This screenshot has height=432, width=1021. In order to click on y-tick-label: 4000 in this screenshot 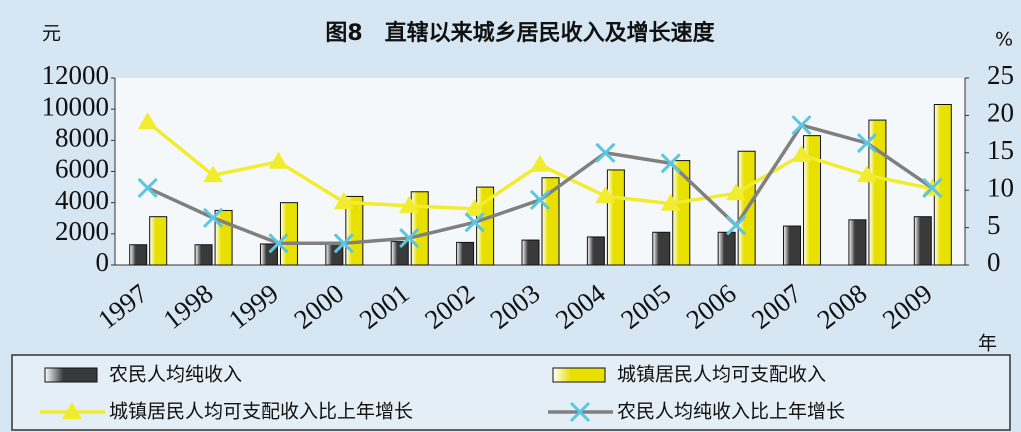, I will do `click(82, 200)`.